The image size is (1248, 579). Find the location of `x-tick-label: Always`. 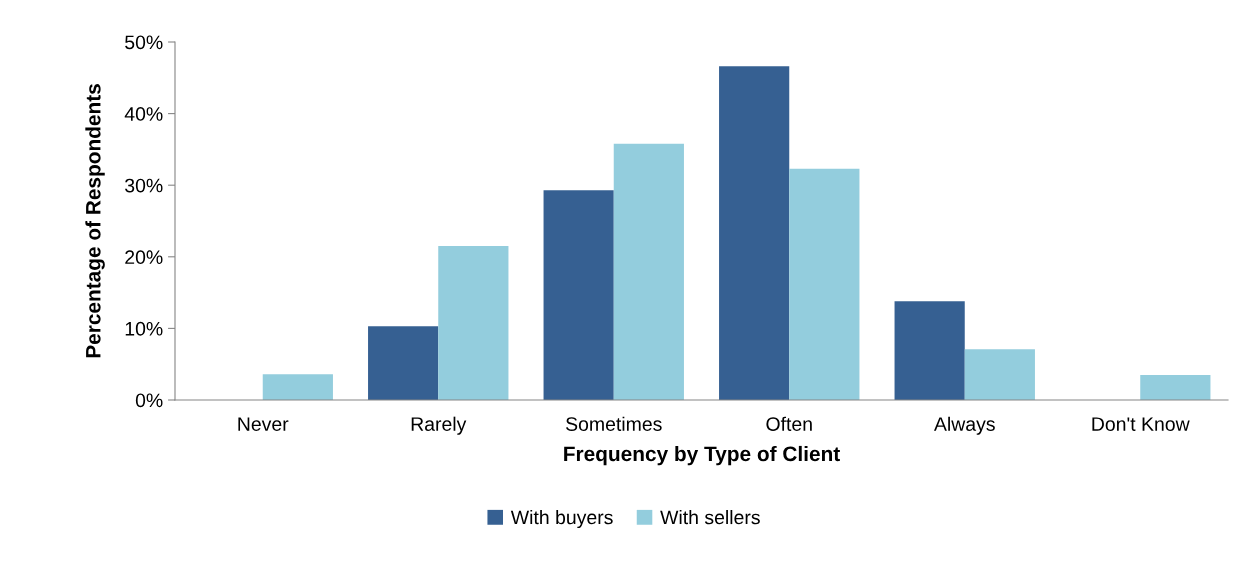

x-tick-label: Always is located at coordinates (964, 425).